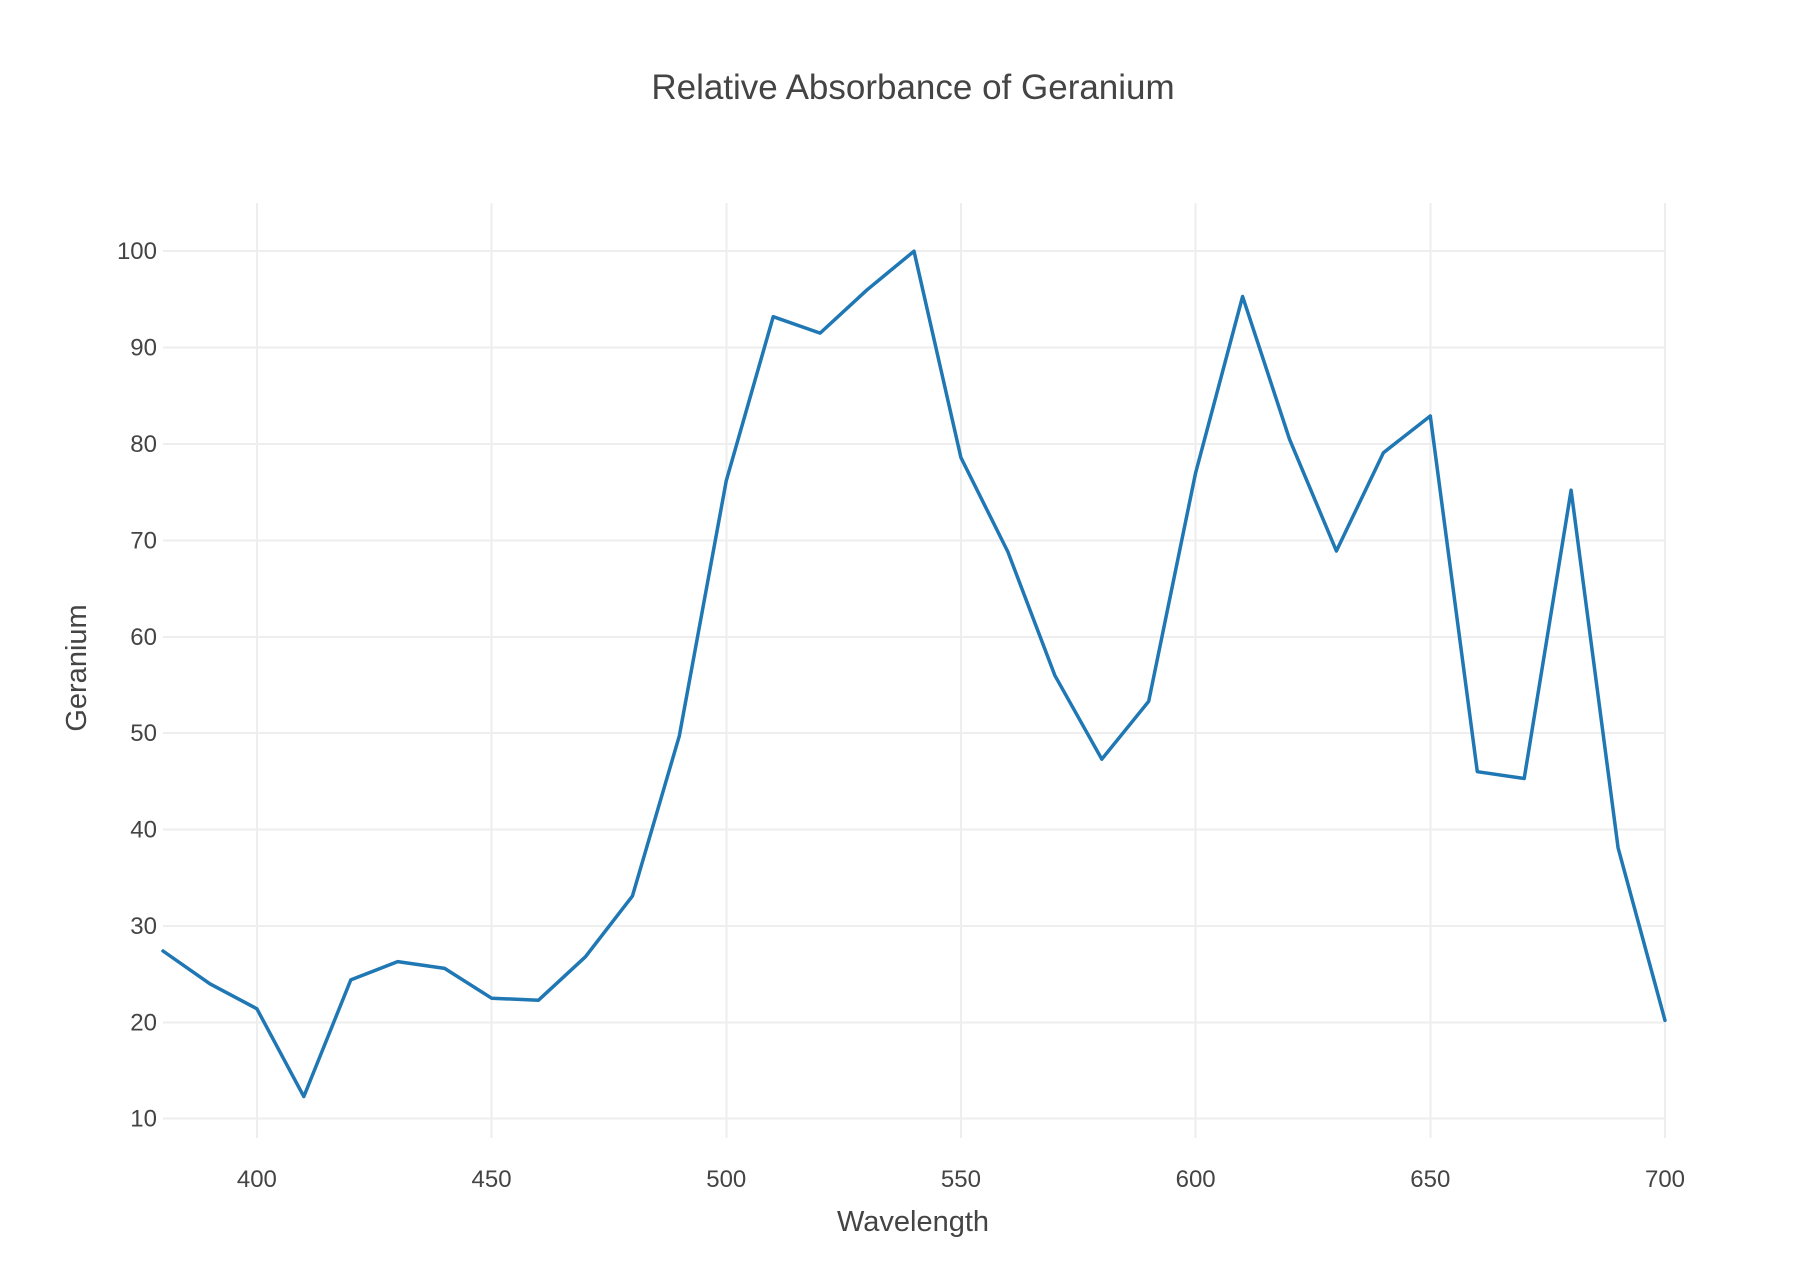 This screenshot has width=1810, height=1284. I want to click on y-tick-label-100: 100, so click(137, 251).